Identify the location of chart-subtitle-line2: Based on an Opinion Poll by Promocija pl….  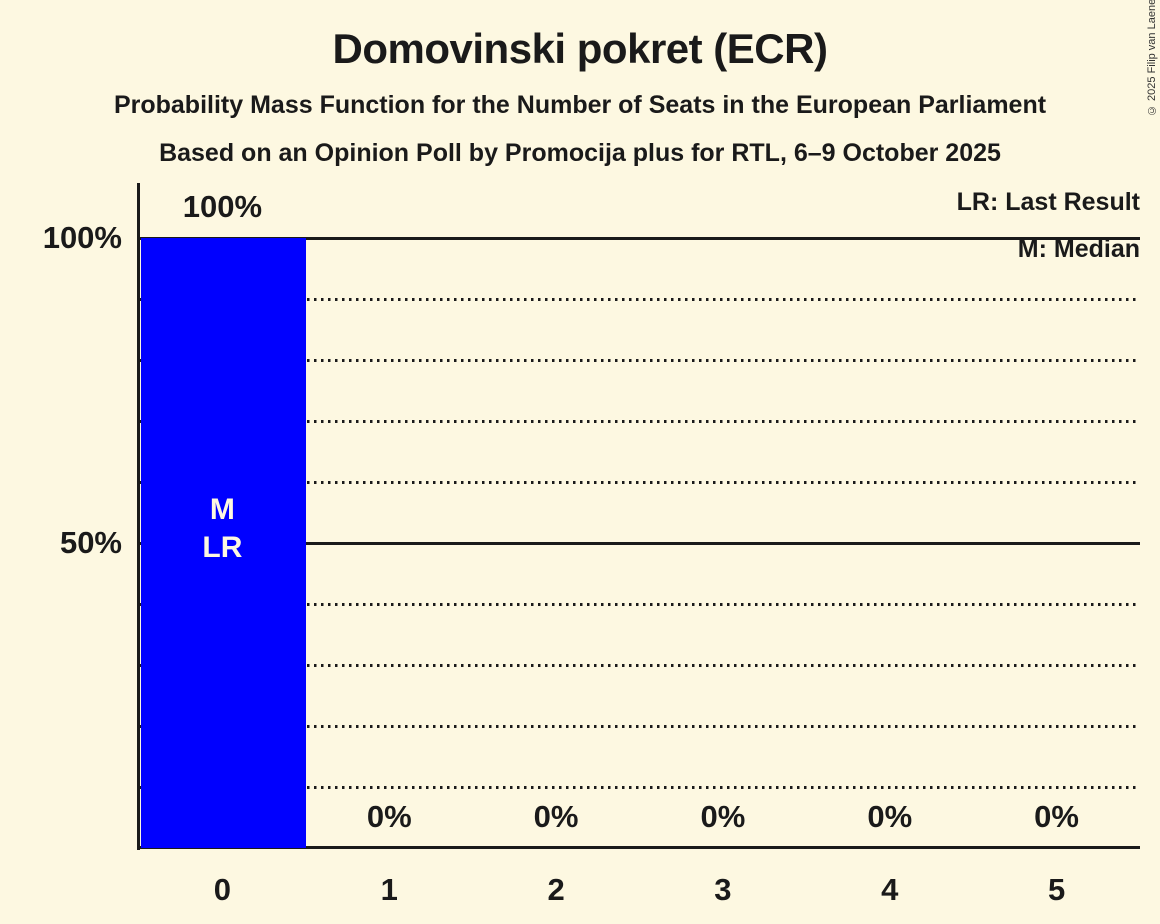
(580, 153).